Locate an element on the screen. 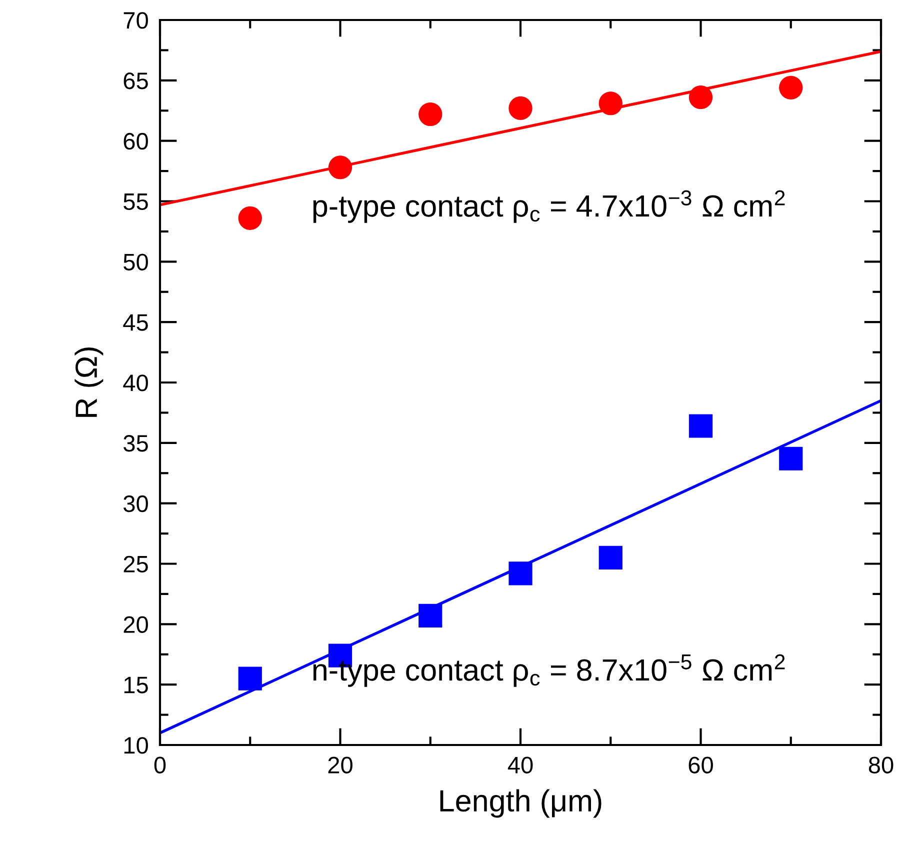 This screenshot has width=905, height=865. y-tick-label: 55 is located at coordinates (136, 202).